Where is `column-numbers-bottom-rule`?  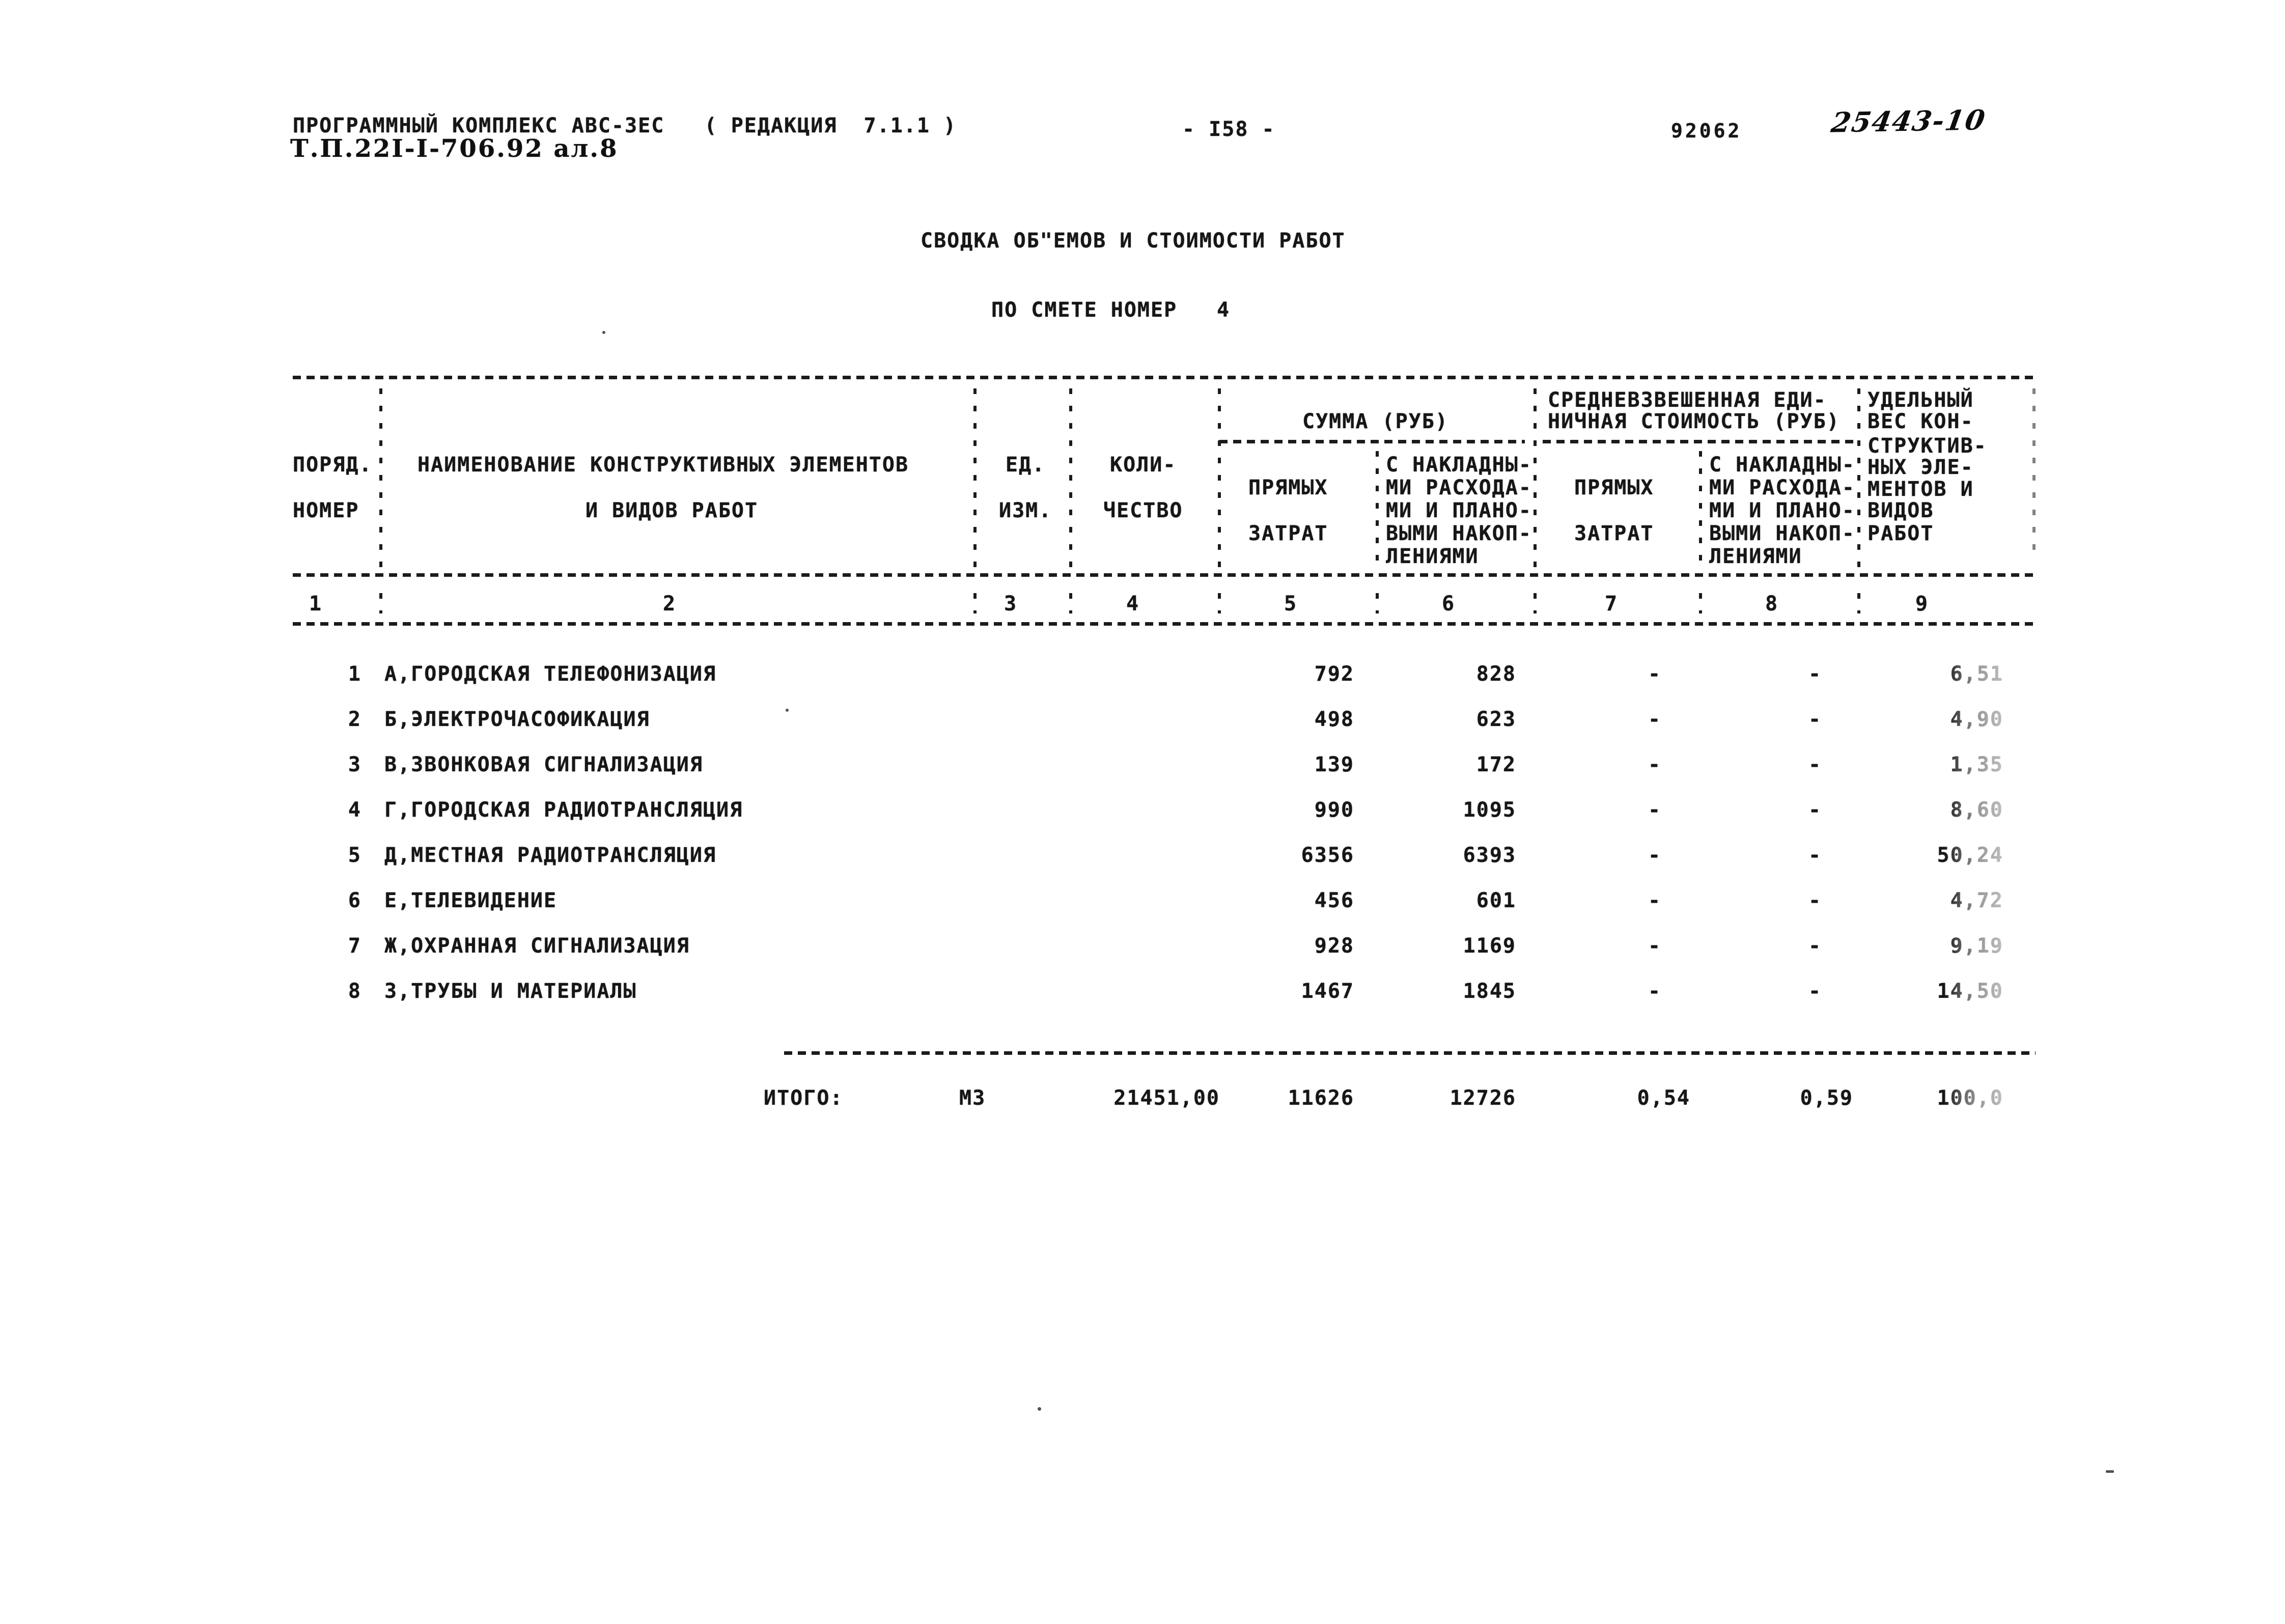
column-numbers-bottom-rule is located at coordinates (1165, 624).